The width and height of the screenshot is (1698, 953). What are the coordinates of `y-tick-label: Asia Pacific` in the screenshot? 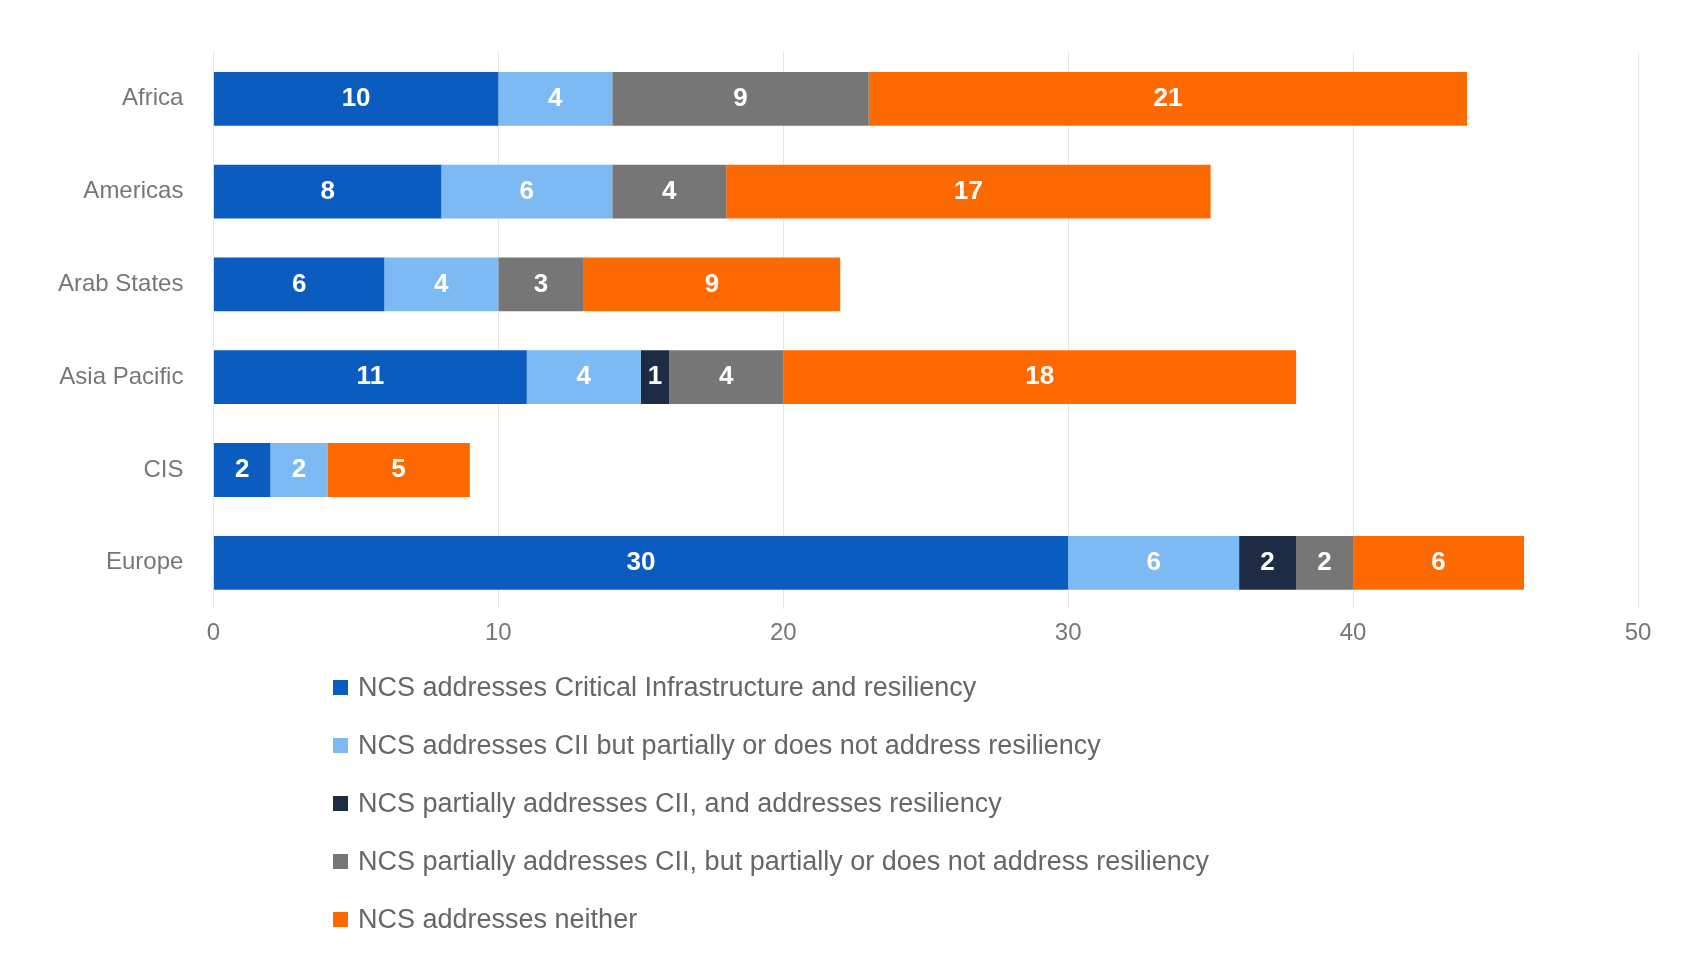 It's located at (121, 375).